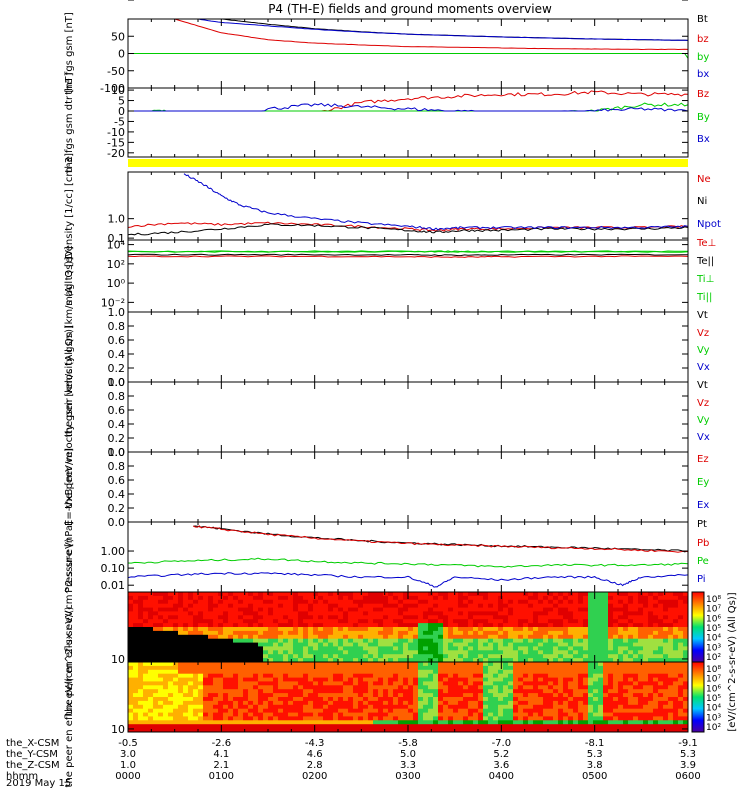 This screenshot has height=800, width=750. I want to click on y-axis-label: E=-VxB [mV/m], so click(69, 487).